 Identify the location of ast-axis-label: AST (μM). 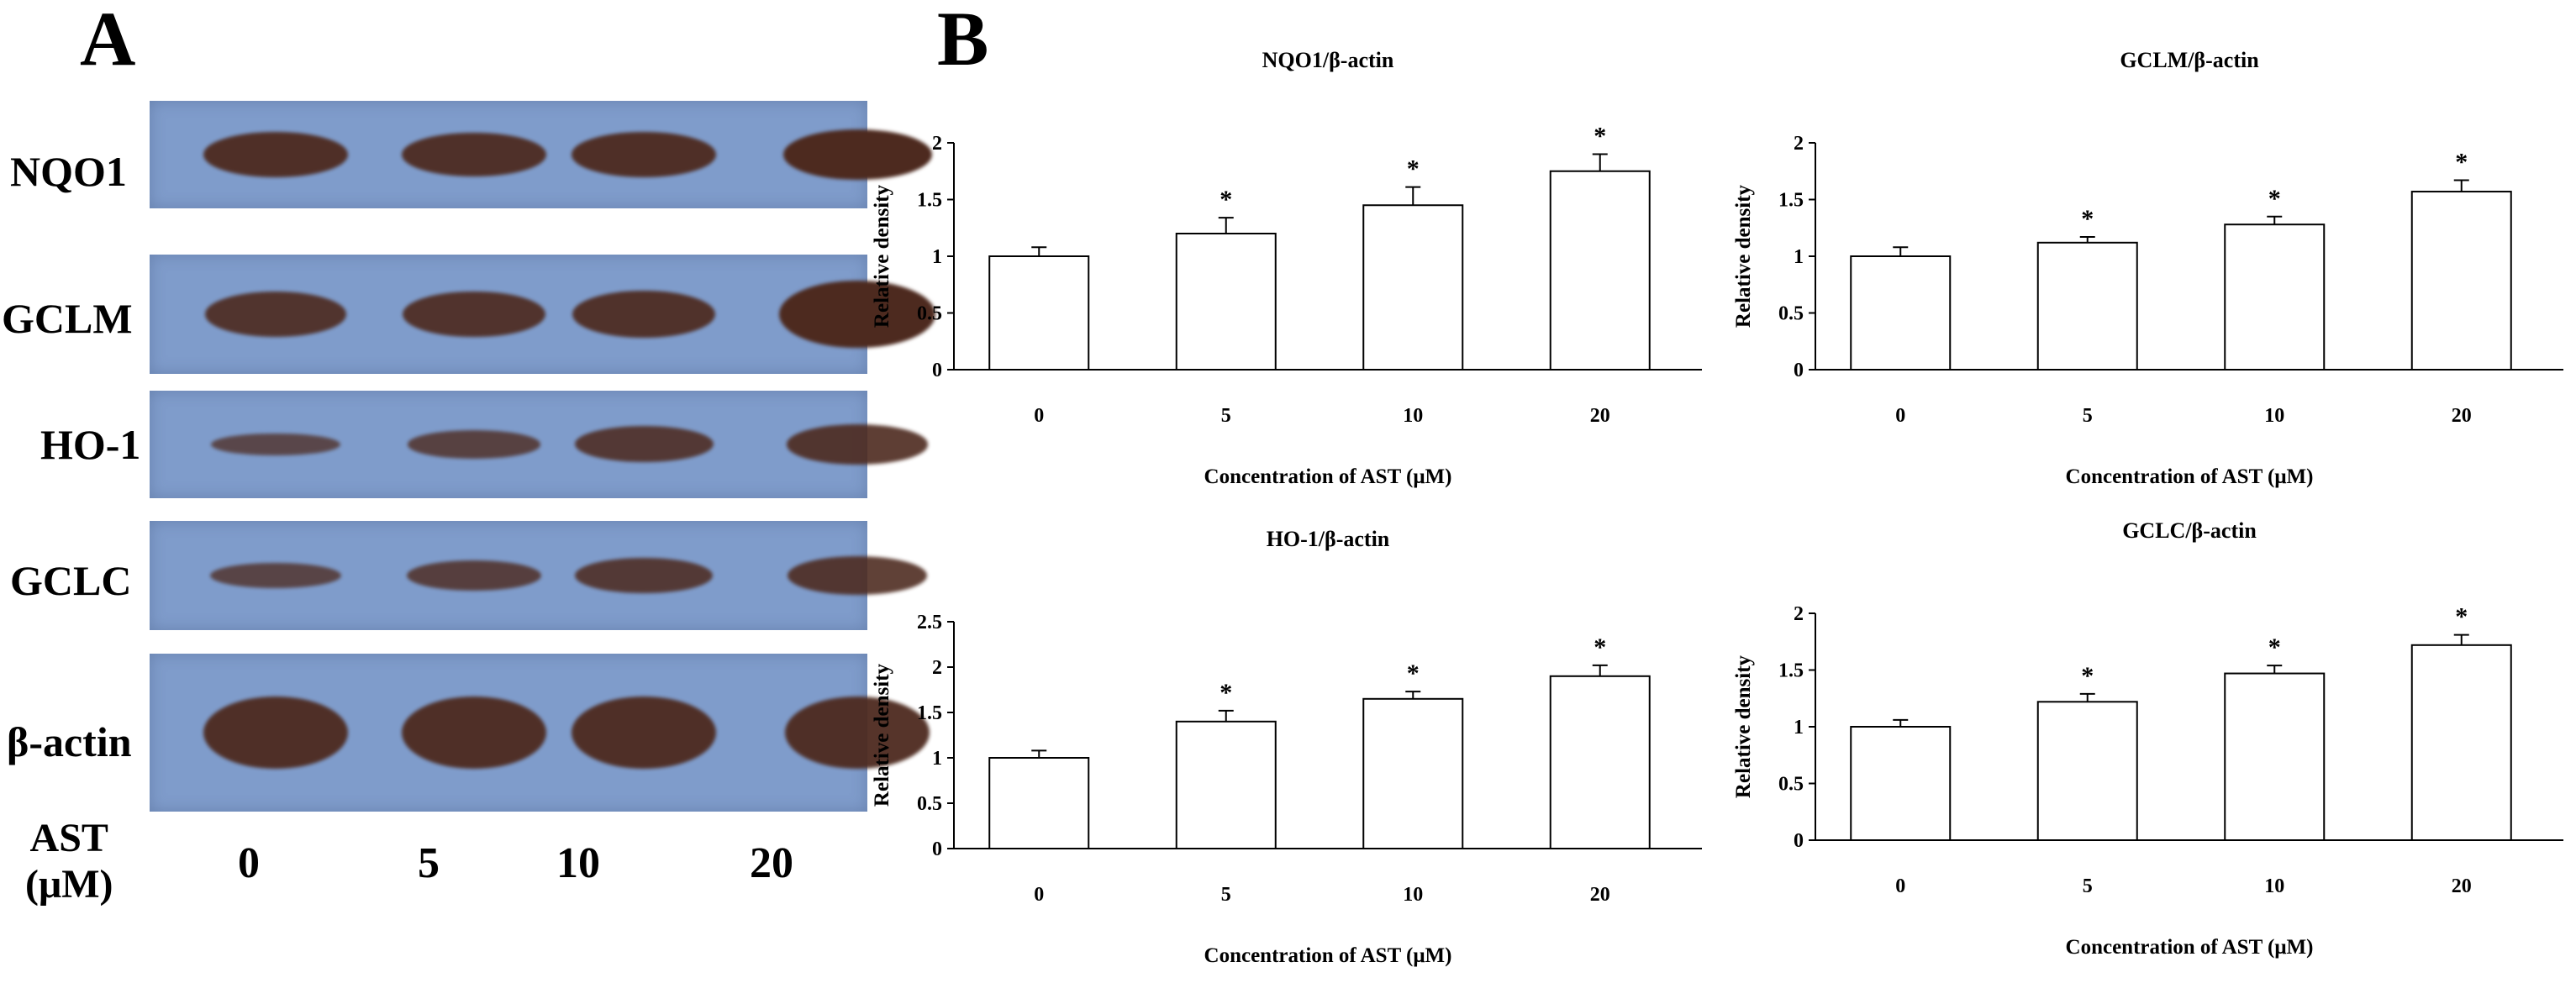
(69, 861).